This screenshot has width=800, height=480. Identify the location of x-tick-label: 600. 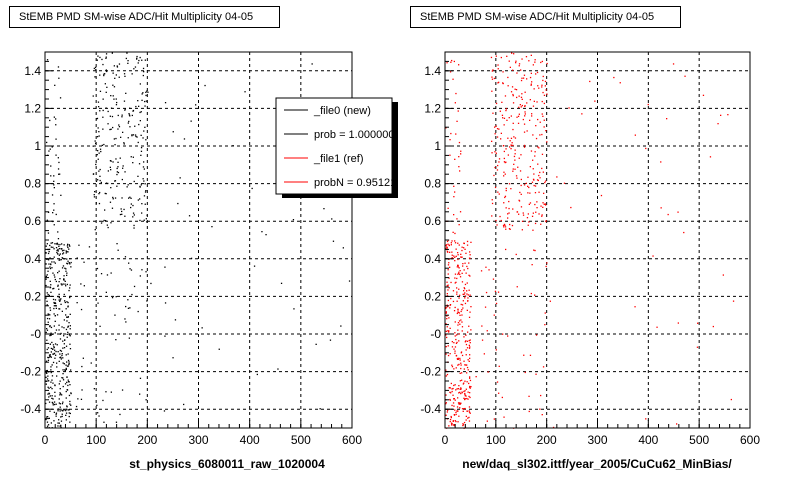
(750, 440).